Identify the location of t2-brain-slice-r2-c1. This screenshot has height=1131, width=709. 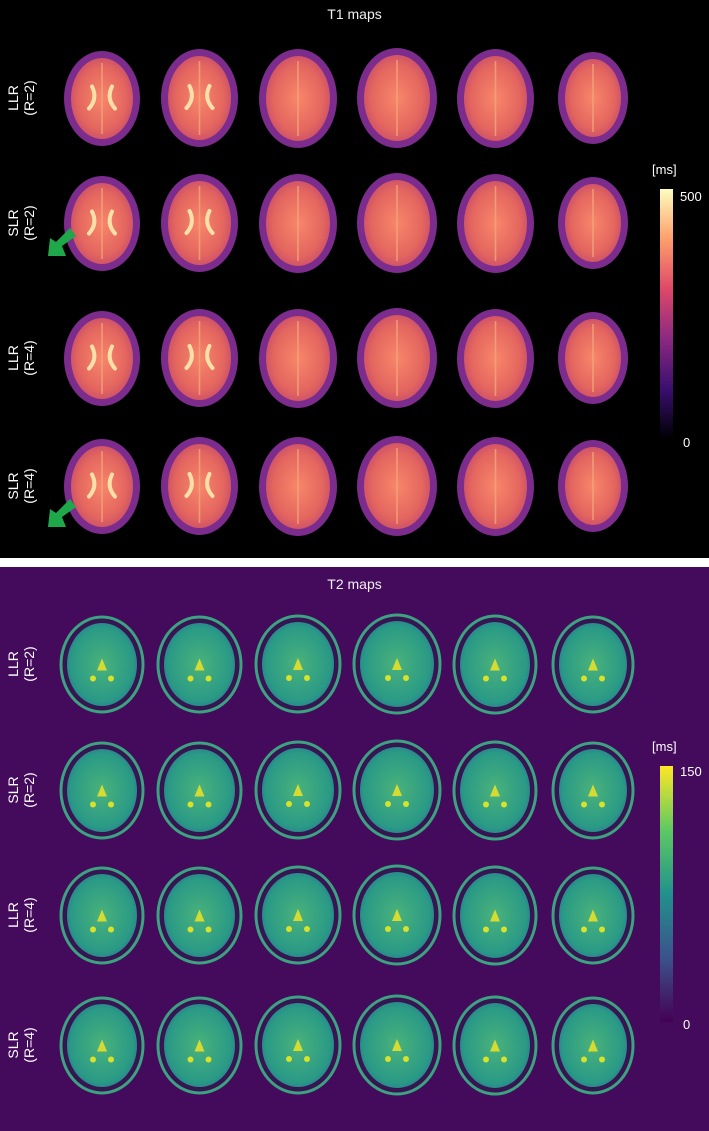
(102, 790).